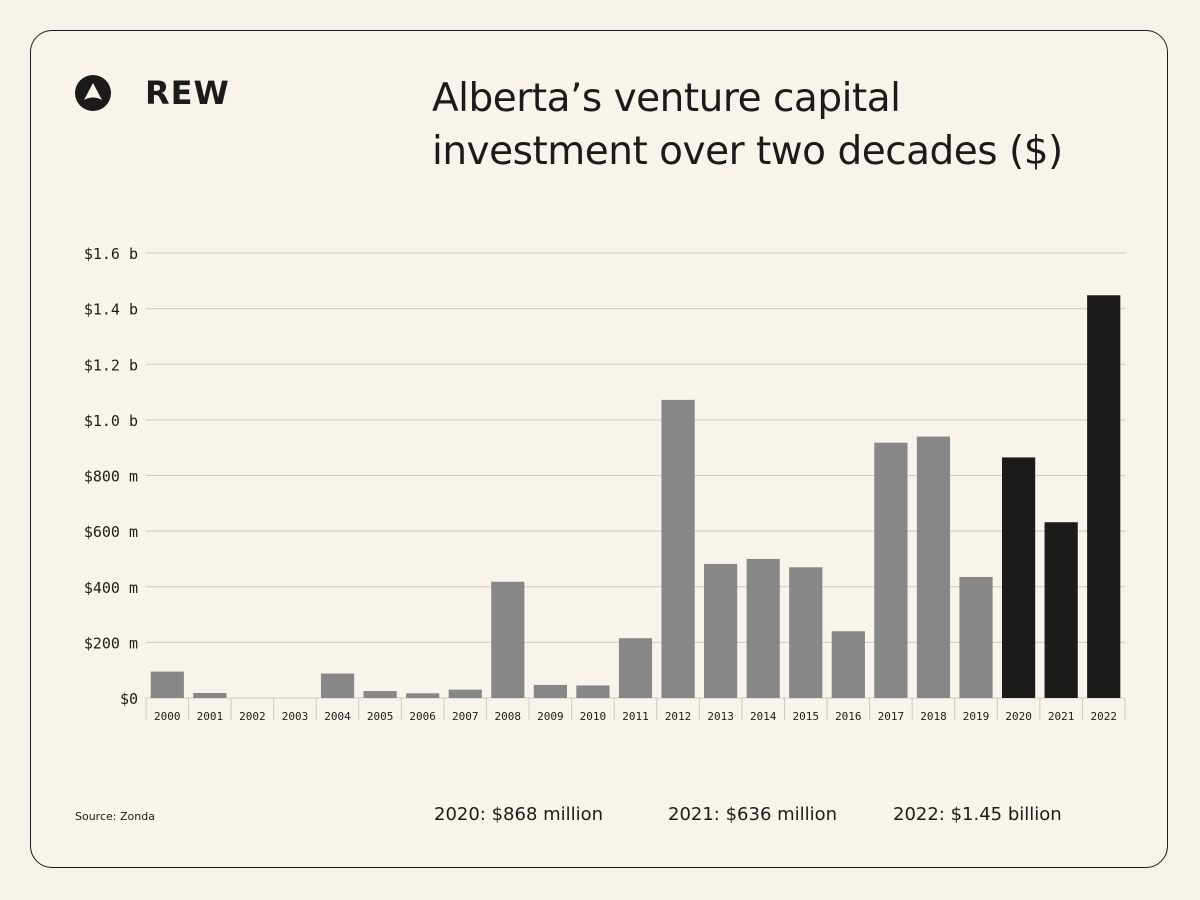  Describe the element at coordinates (550, 716) in the screenshot. I see `x-tick-label: 2009` at that location.